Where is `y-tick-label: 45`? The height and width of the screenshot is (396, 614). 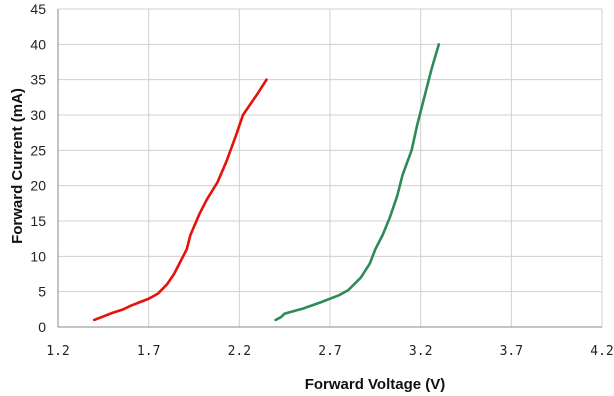 y-tick-label: 45 is located at coordinates (38, 9).